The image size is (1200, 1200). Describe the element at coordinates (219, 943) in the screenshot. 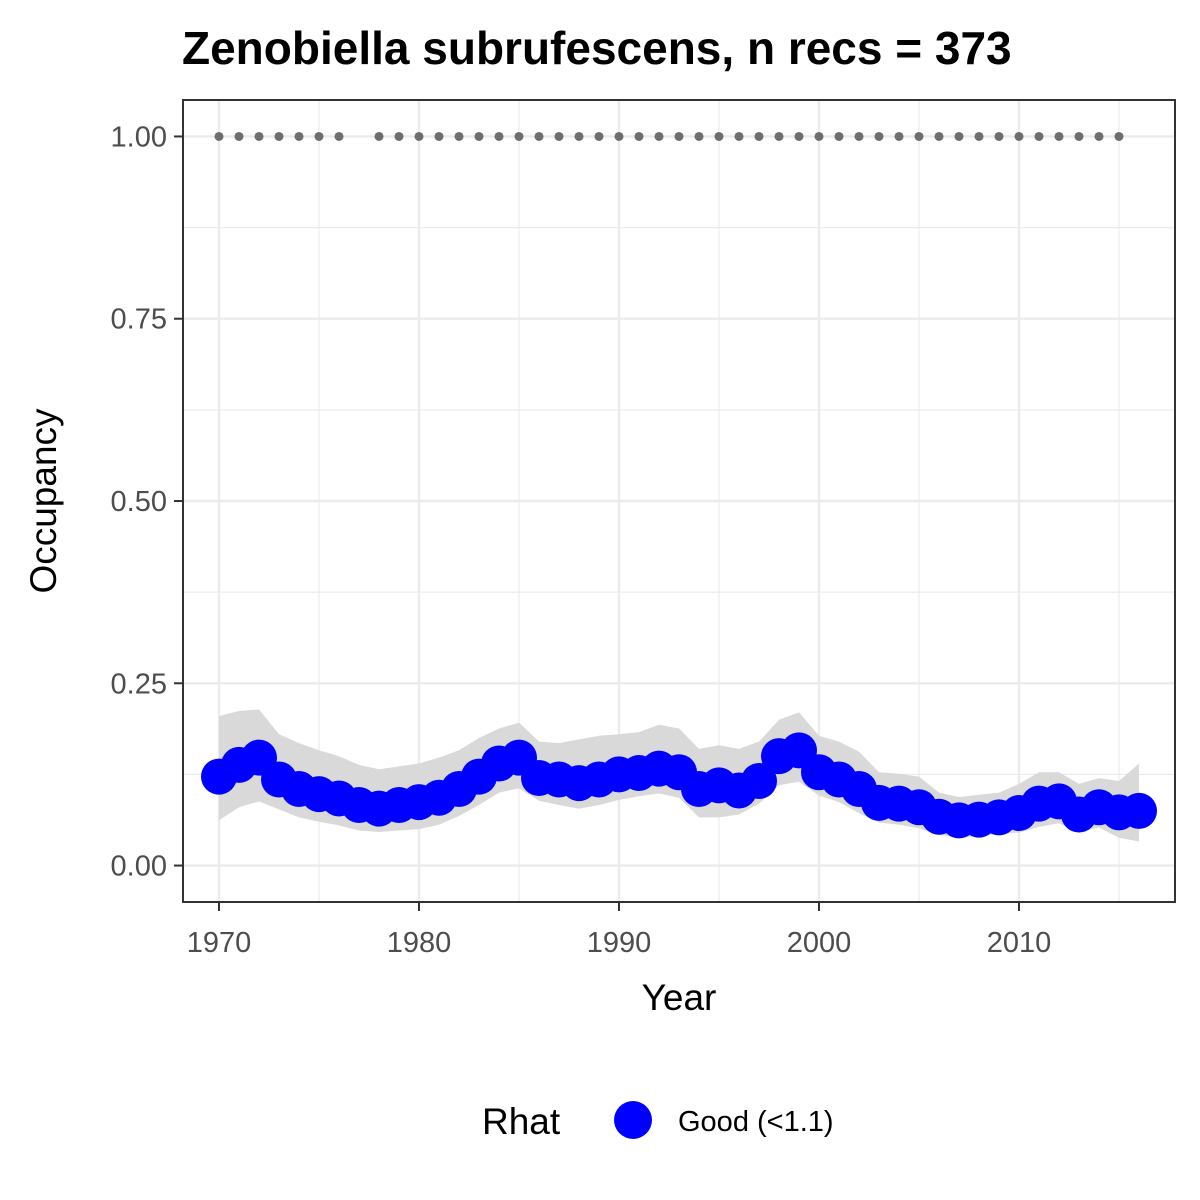

I see `x-tick-label: 1970` at that location.